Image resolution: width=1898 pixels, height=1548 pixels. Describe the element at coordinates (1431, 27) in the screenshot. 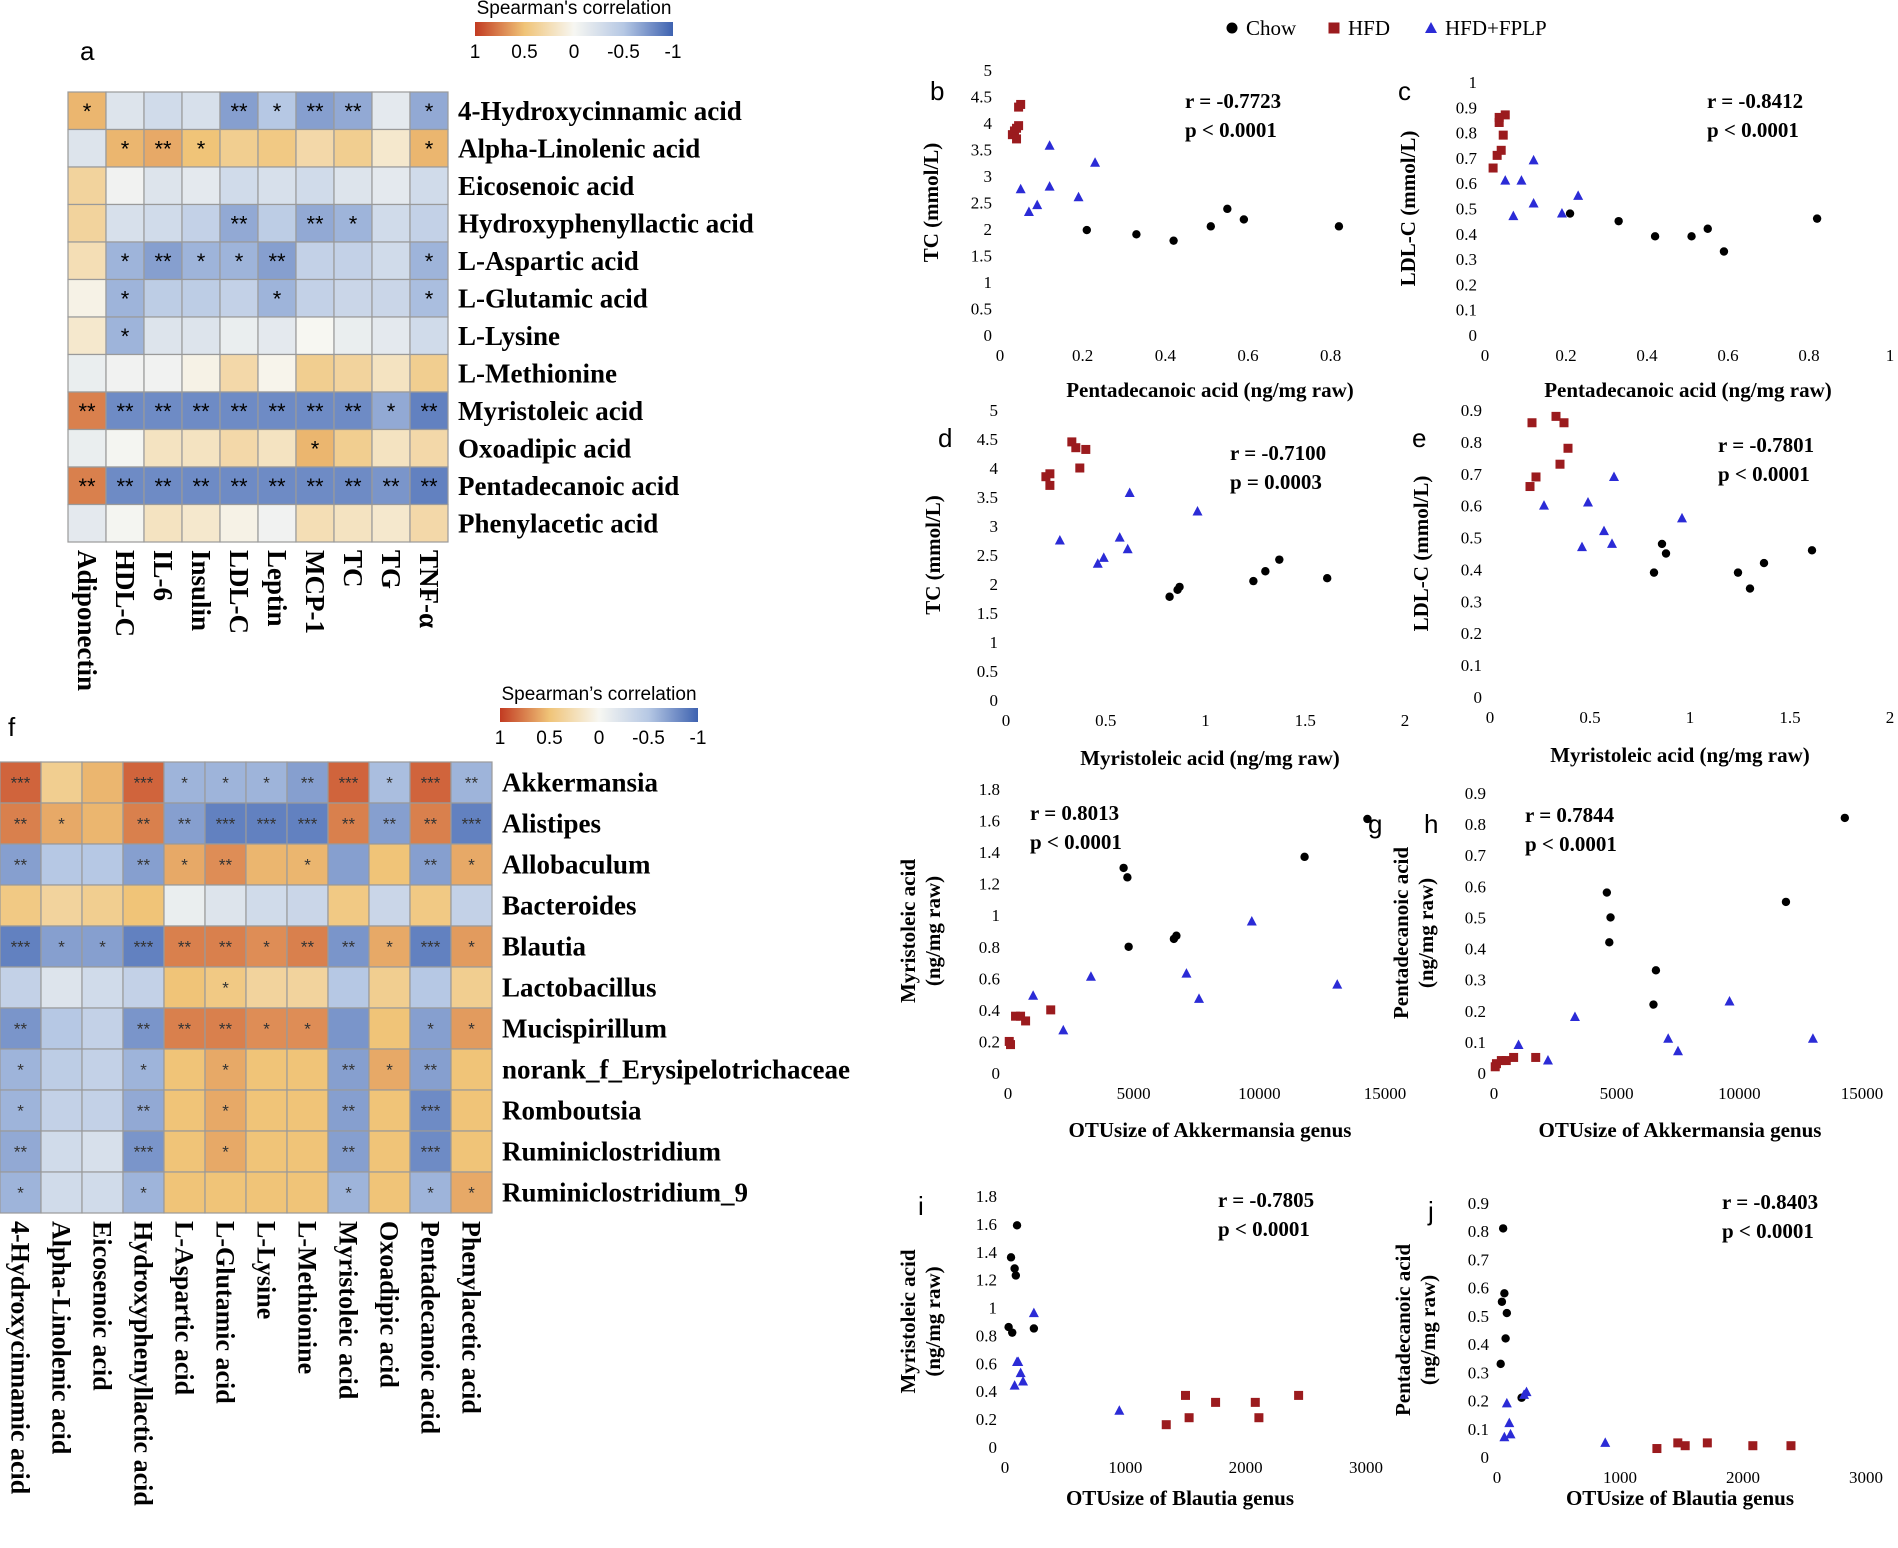

I see `legend-marker-hfd-fplp` at that location.